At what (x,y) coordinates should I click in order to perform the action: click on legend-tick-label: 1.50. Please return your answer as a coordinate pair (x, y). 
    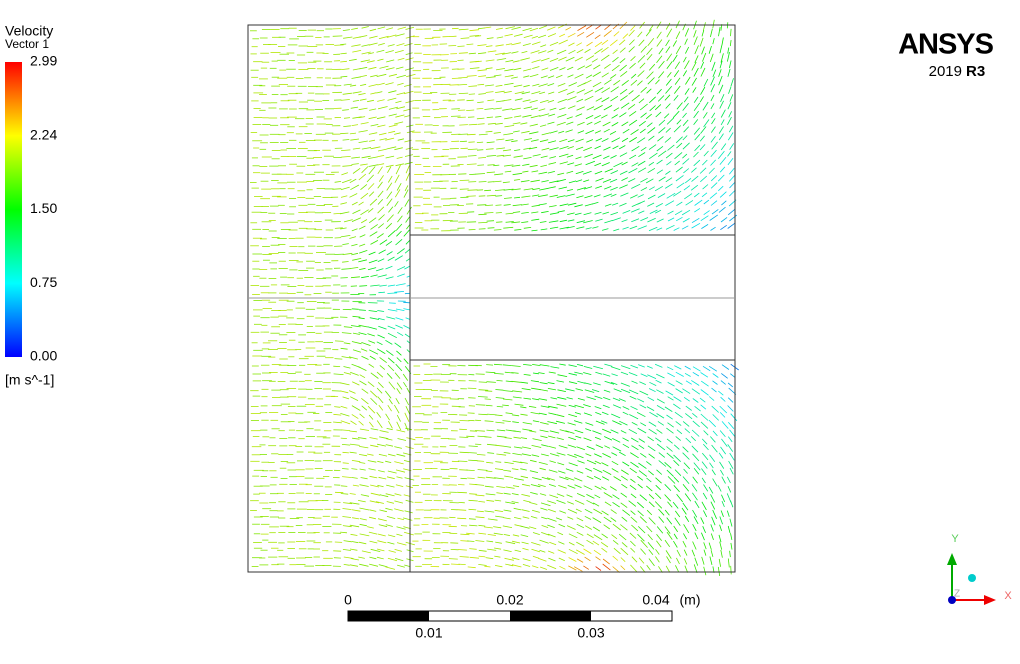
    Looking at the image, I should click on (43, 208).